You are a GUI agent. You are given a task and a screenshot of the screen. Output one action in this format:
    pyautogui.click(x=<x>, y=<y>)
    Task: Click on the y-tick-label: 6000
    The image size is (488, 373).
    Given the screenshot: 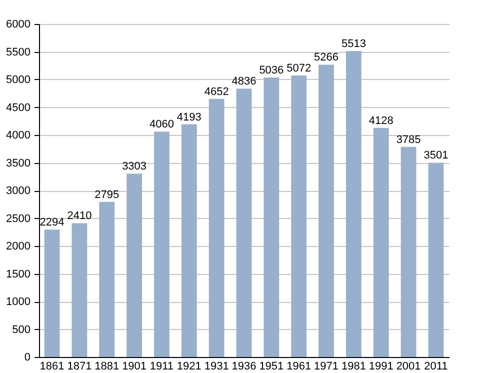 What is the action you would take?
    pyautogui.click(x=18, y=24)
    